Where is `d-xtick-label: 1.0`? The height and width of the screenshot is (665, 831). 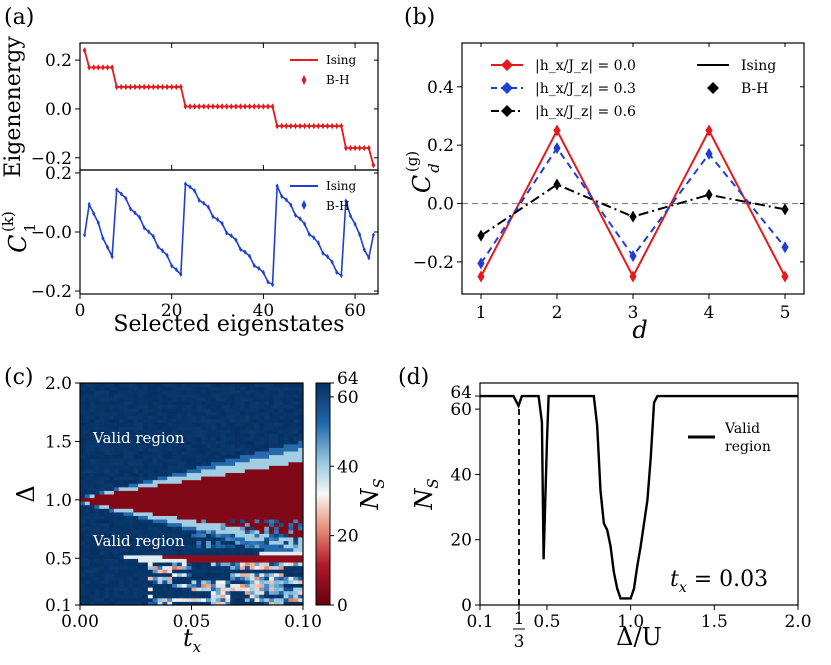
d-xtick-label: 1.0 is located at coordinates (630, 622).